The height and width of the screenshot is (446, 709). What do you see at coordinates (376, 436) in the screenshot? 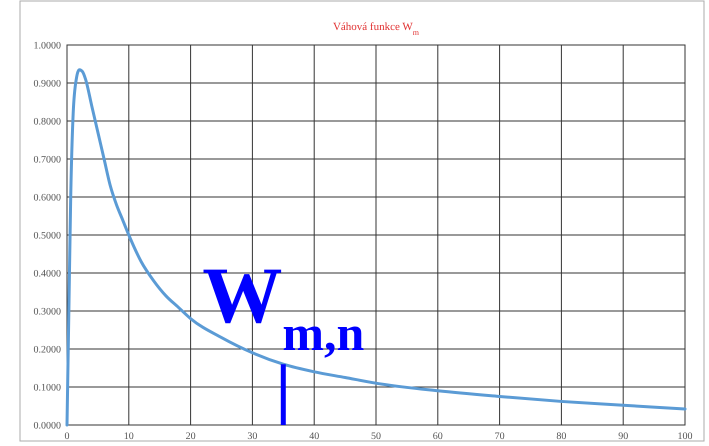
I see `x-tick-label: 50` at bounding box center [376, 436].